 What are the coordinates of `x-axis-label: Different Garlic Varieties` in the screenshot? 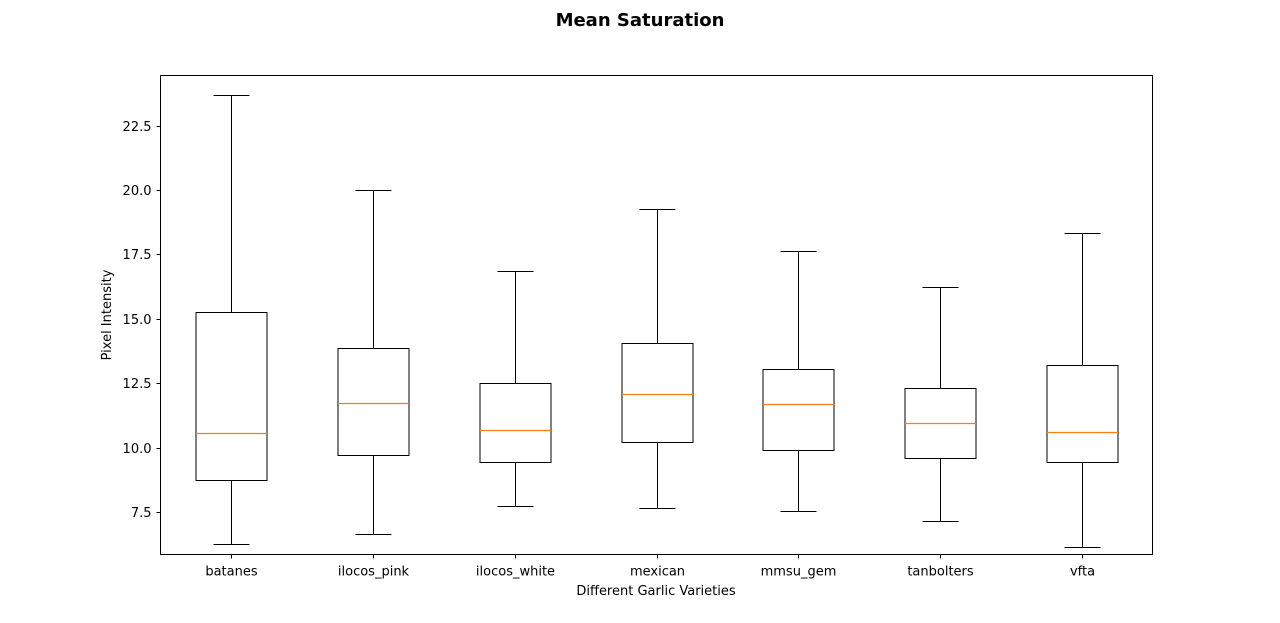 It's located at (656, 591).